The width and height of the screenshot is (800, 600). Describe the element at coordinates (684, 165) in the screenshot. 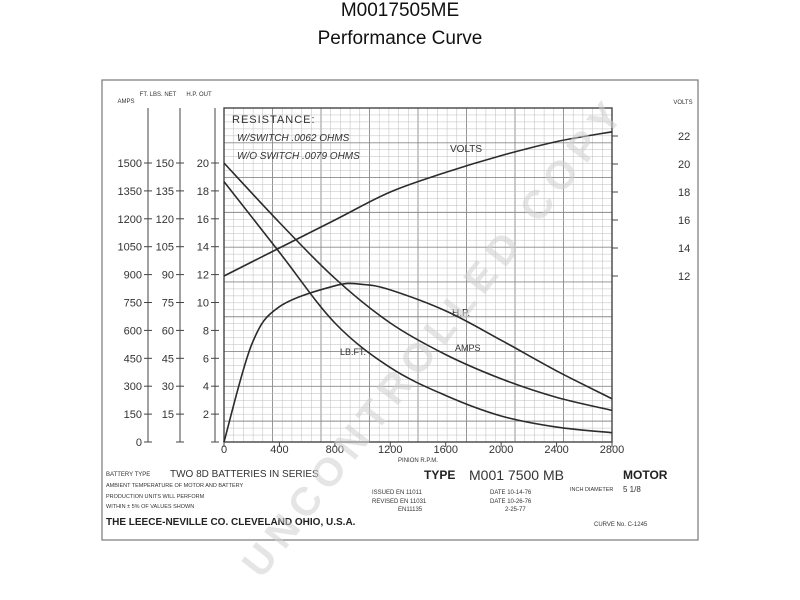

I see `right-axis-tick-label: 20` at that location.